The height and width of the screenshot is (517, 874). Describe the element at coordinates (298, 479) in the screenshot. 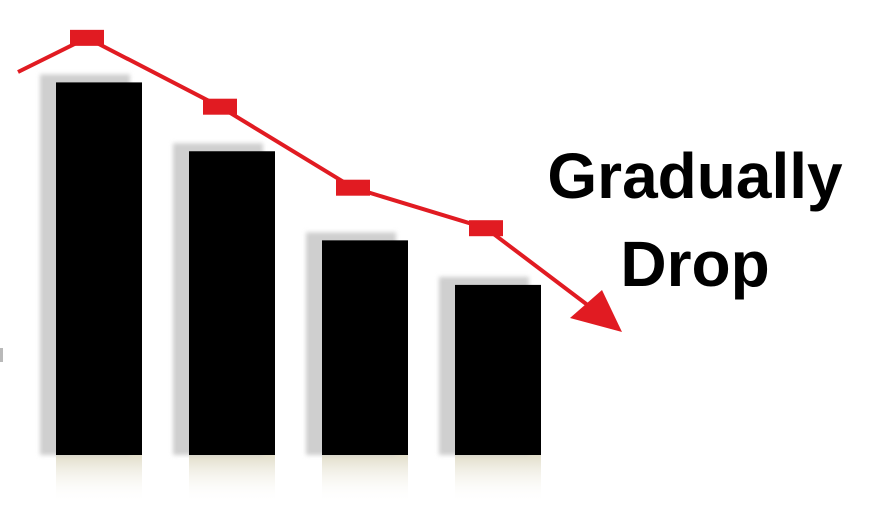

I see `bar-reflections` at that location.